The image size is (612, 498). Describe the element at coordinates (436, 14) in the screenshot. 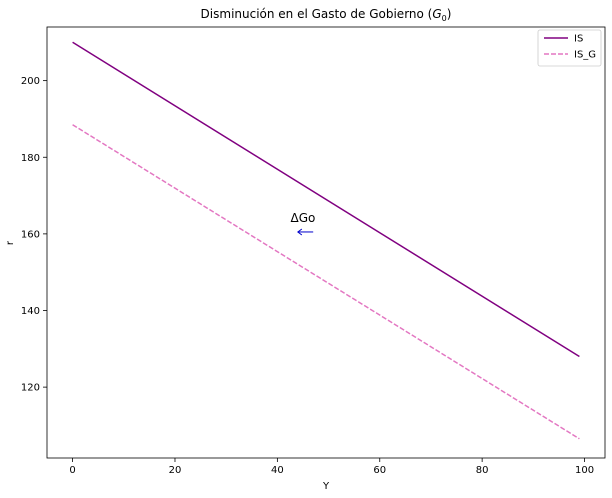

I see `chart-title-math: G` at that location.